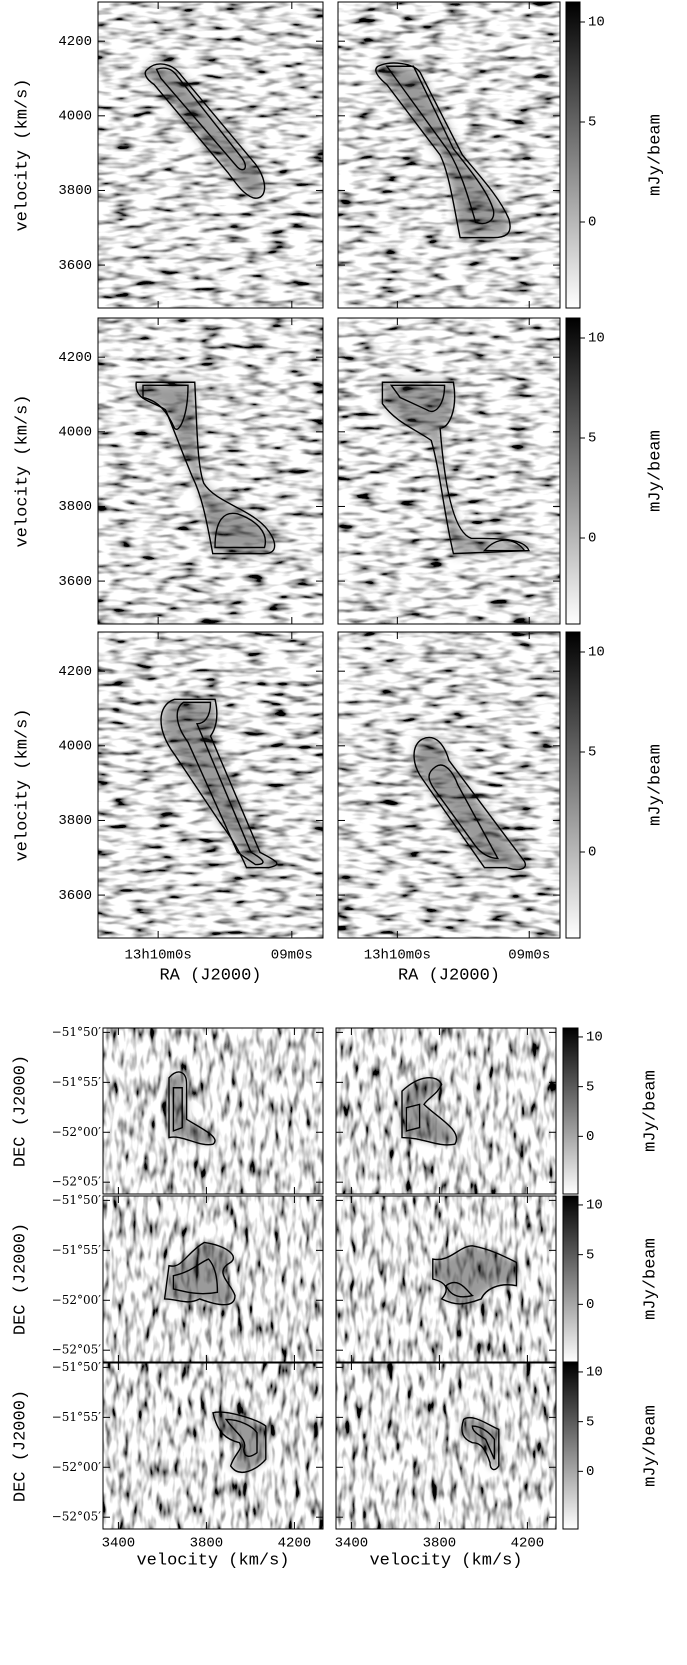 The height and width of the screenshot is (1665, 687). I want to click on x-axis-title: RA (J2000), so click(449, 975).